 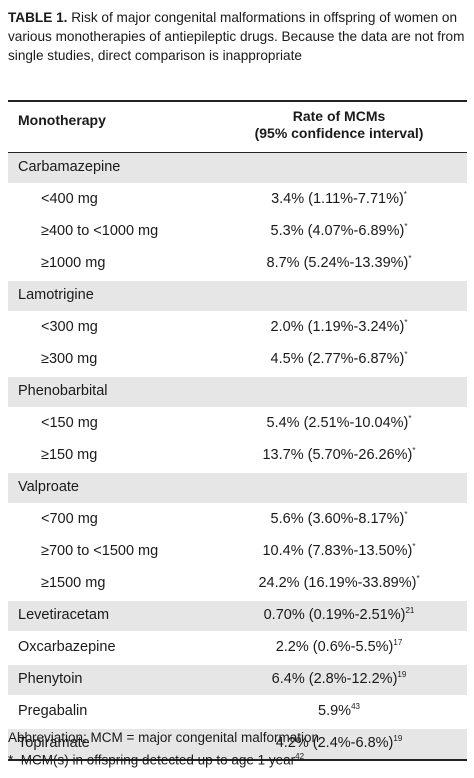 I want to click on row-label: Phenytoin, so click(x=50, y=679).